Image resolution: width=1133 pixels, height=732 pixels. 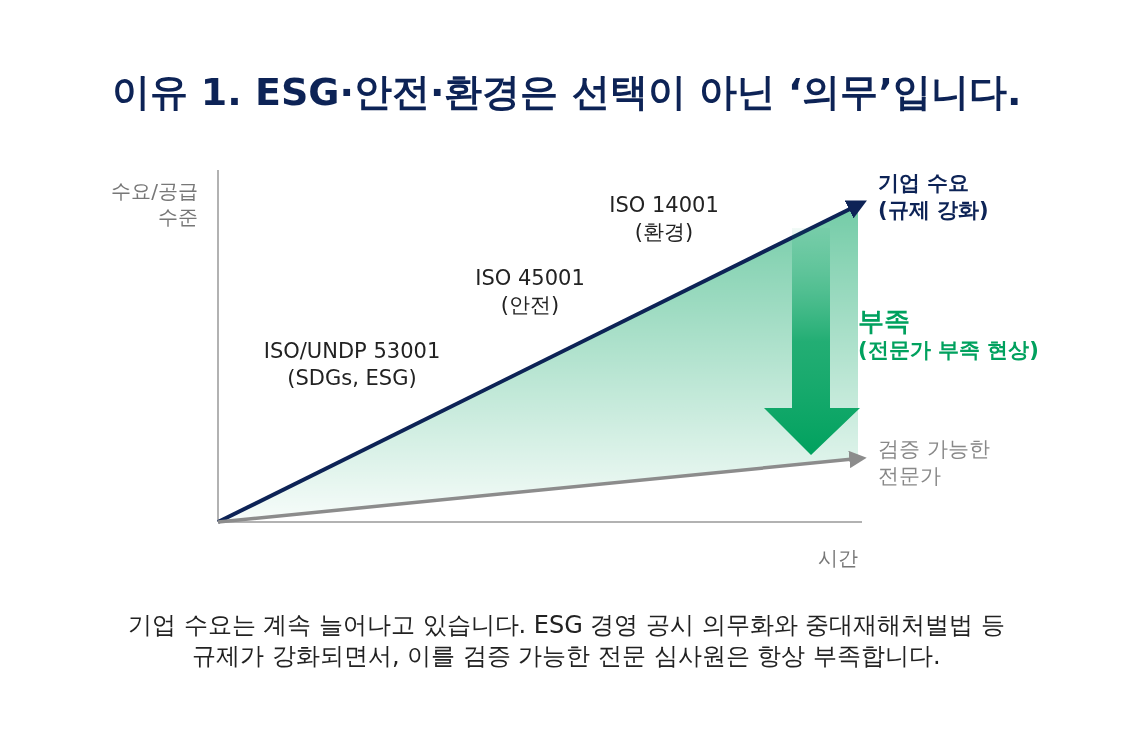 What do you see at coordinates (530, 292) in the screenshot?
I see `annotation: ISO 45001 (안전)` at bounding box center [530, 292].